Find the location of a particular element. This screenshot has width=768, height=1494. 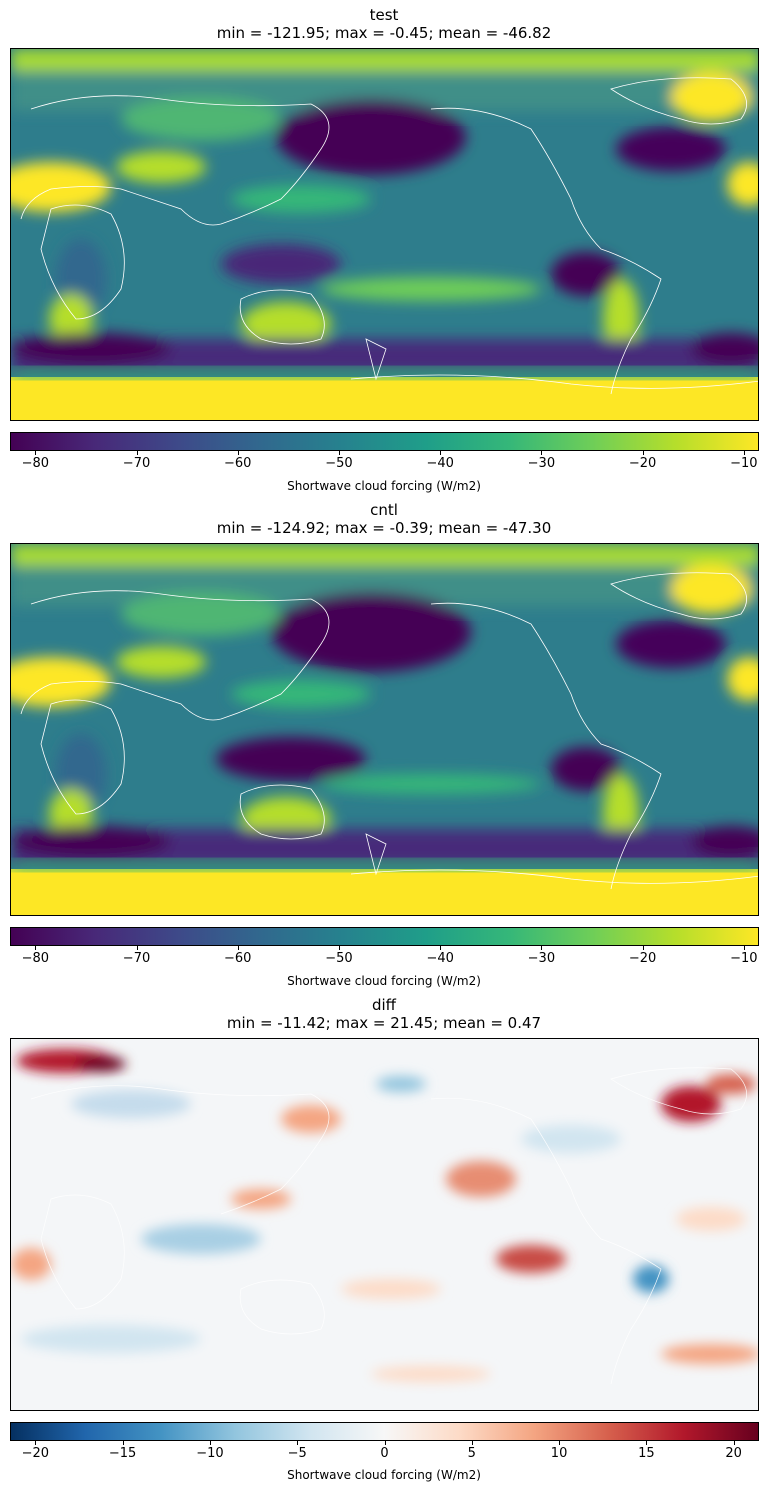

colorbar-tick-label: 0 is located at coordinates (384, 1453).